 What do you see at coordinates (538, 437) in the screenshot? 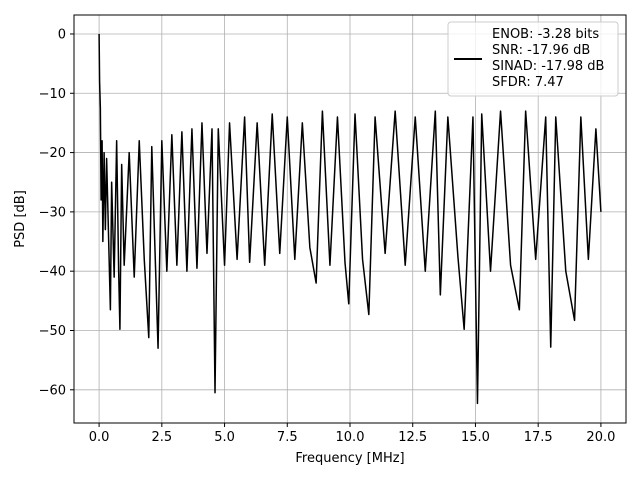
I see `x-tick-label: 17.5` at bounding box center [538, 437].